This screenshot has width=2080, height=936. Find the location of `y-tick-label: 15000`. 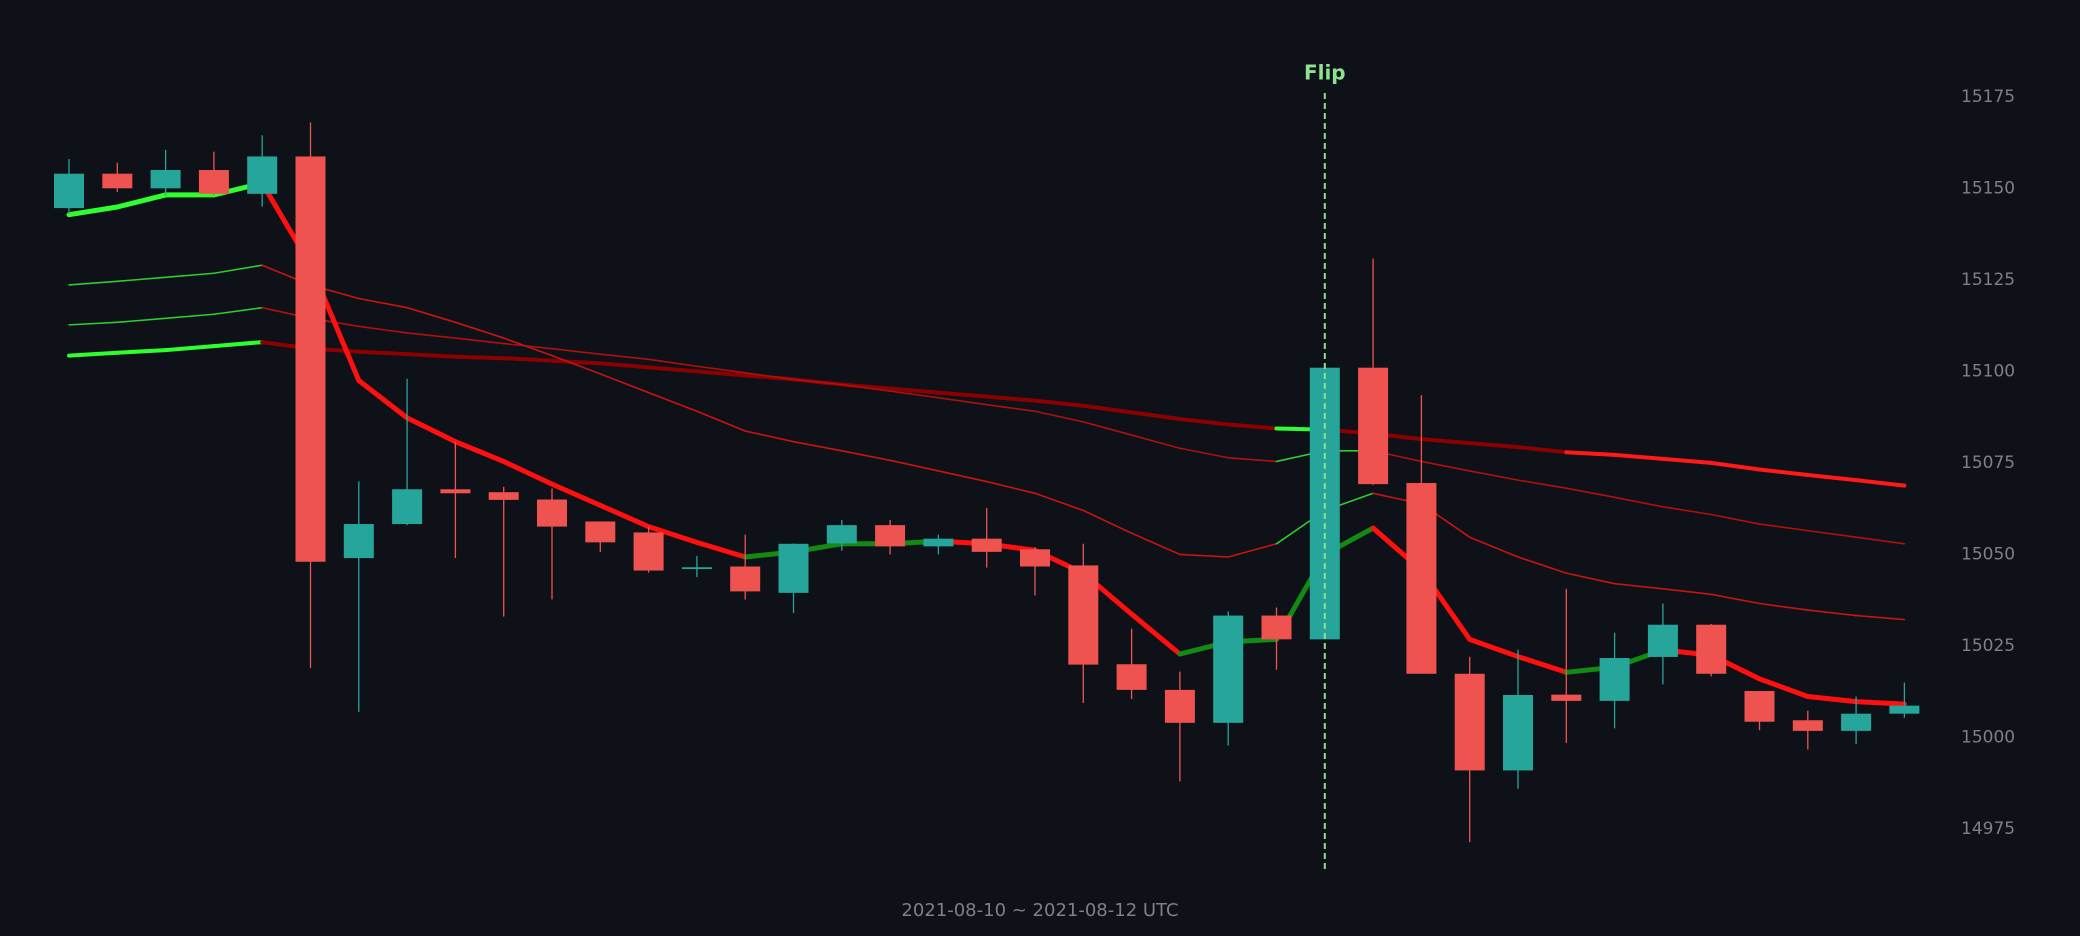

y-tick-label: 15000 is located at coordinates (1988, 737).